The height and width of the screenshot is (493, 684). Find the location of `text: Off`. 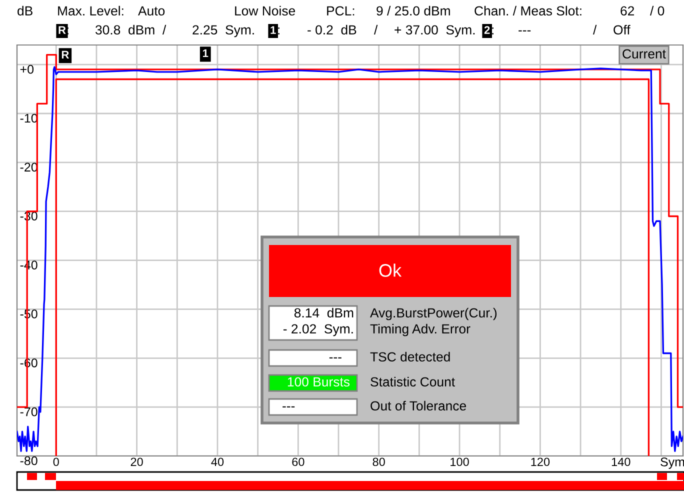

text: Off is located at coordinates (622, 29).